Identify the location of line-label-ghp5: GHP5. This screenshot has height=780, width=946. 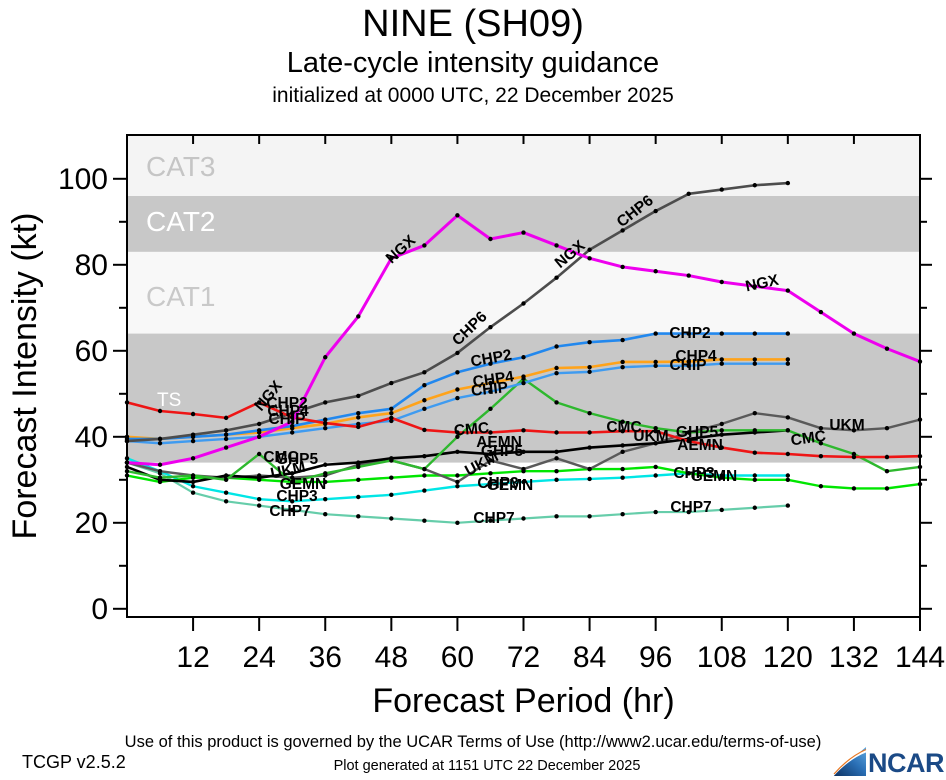
(502, 451).